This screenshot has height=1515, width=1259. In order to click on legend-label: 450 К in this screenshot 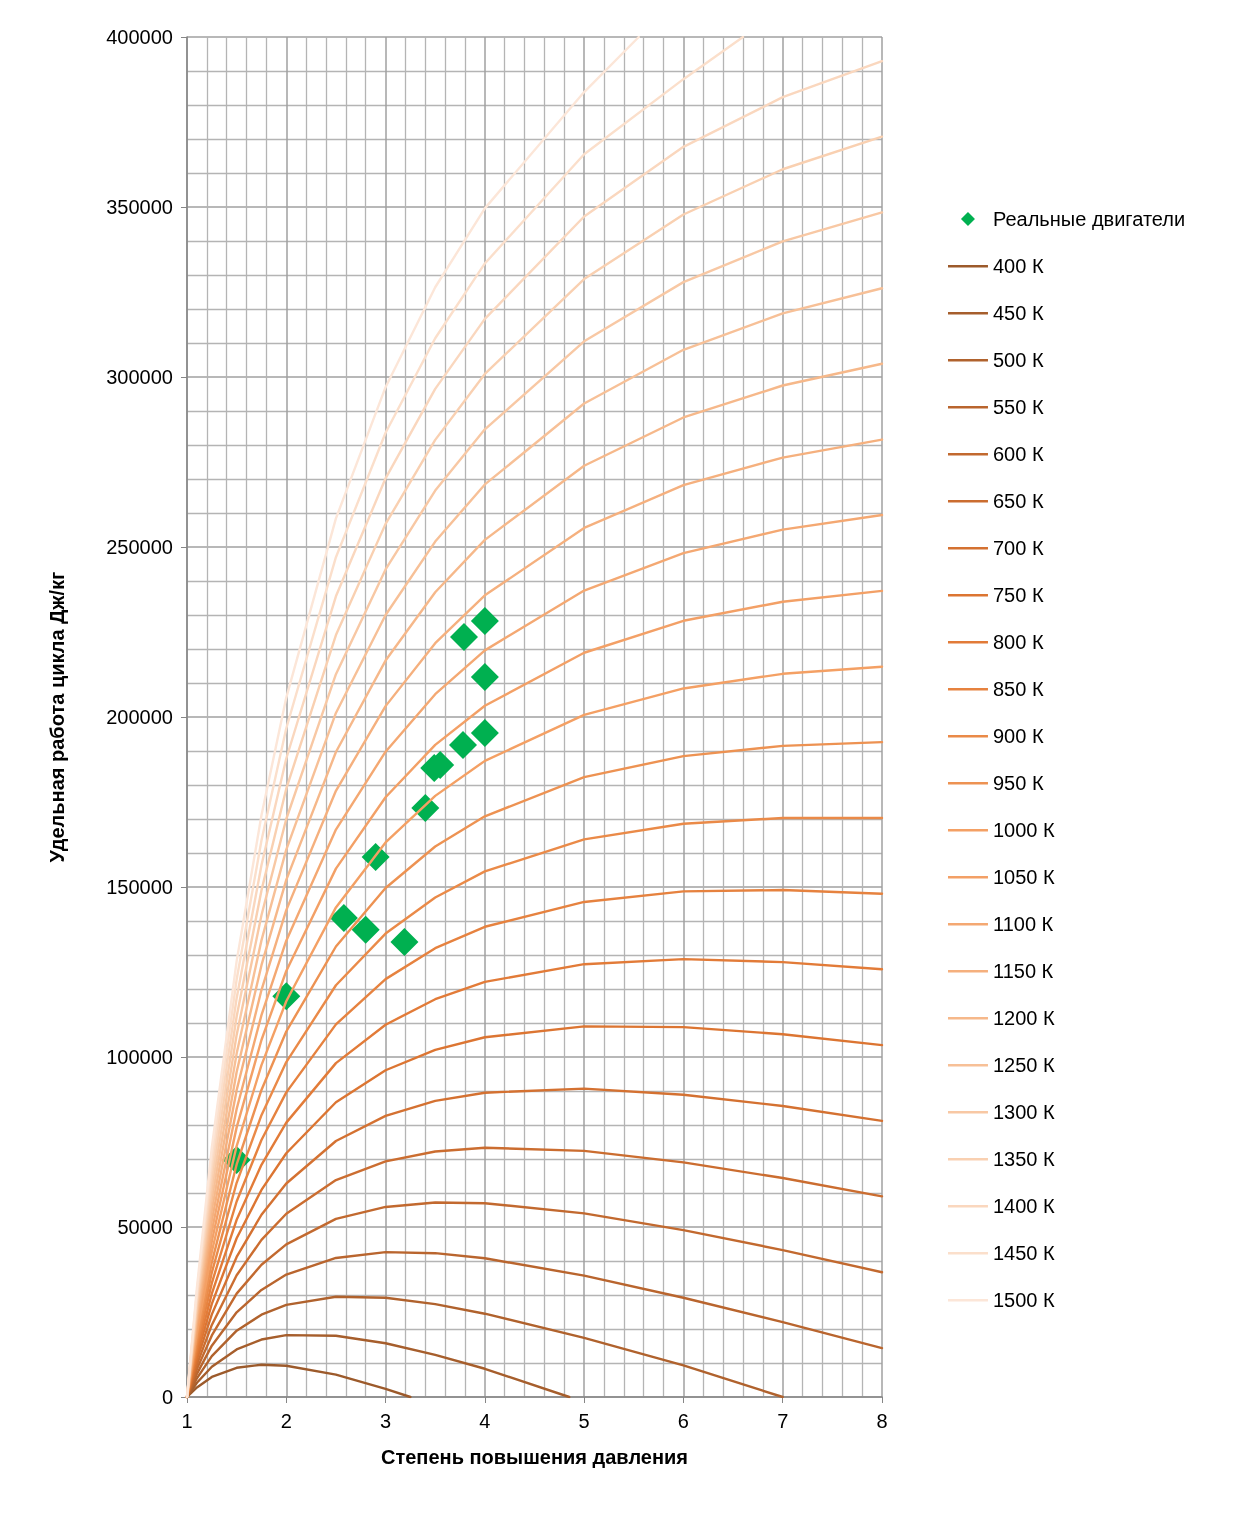, I will do `click(1018, 313)`.